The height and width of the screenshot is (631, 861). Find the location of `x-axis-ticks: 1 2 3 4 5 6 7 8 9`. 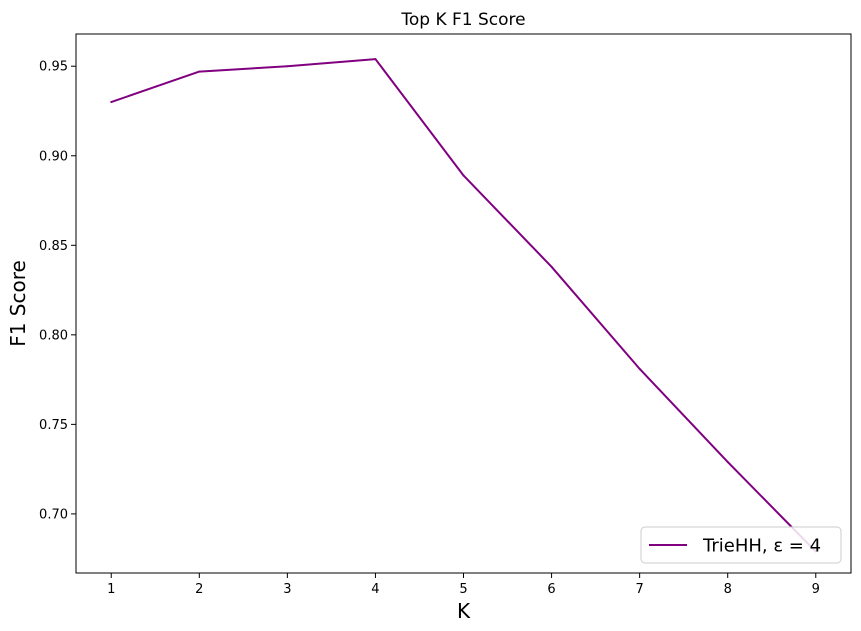

x-axis-ticks: 1 2 3 4 5 6 7 8 9 is located at coordinates (463, 585).